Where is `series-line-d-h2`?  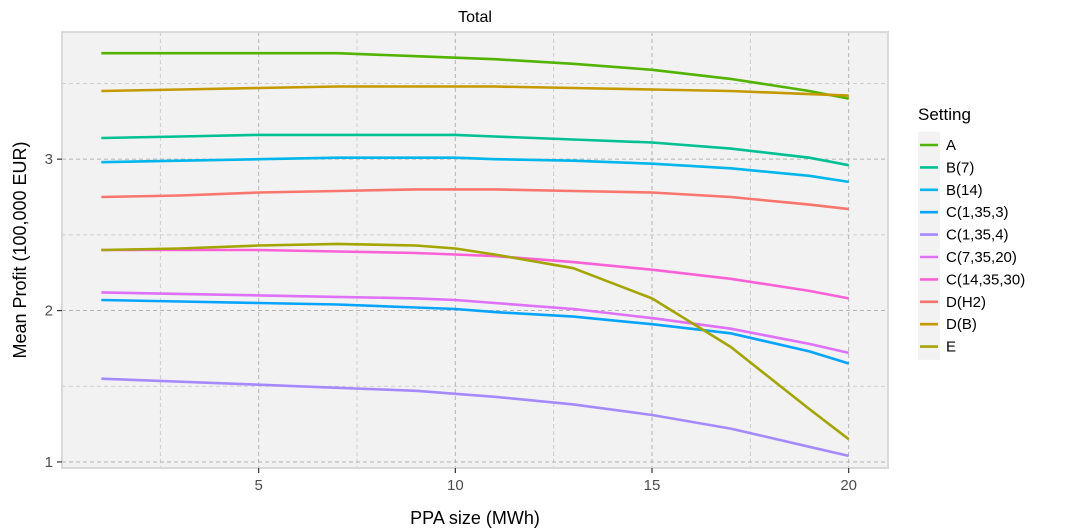
series-line-d-h2 is located at coordinates (475, 199).